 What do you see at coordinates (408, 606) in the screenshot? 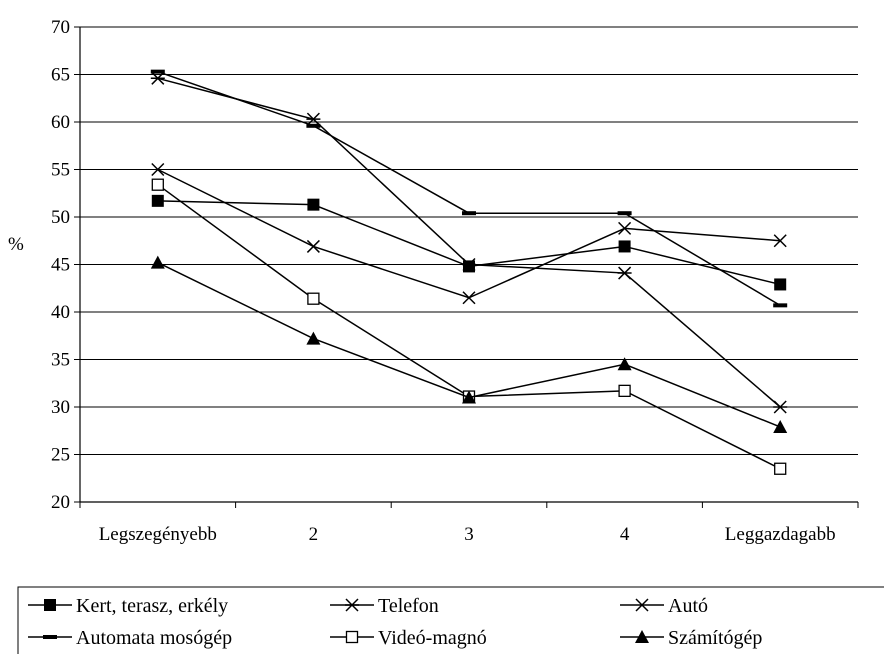
I see `legend-label: Telefon` at bounding box center [408, 606].